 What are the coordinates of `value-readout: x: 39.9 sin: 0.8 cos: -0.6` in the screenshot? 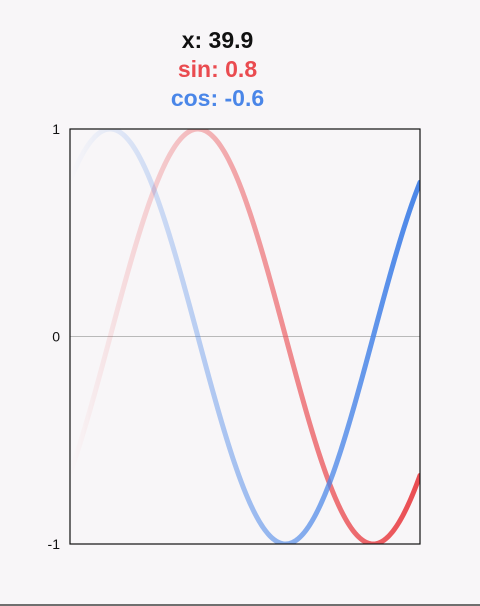 It's located at (217, 69).